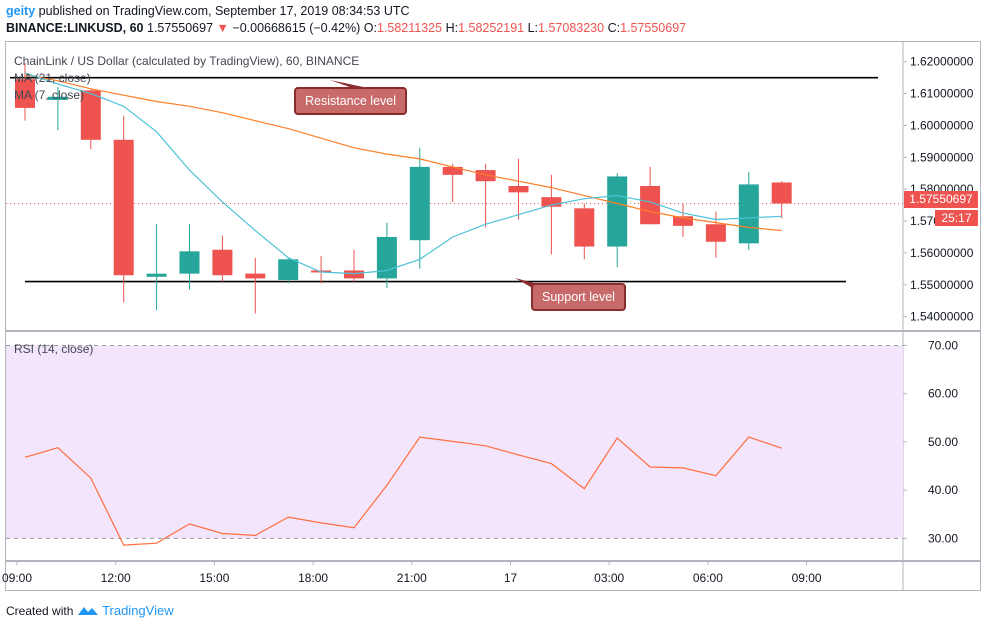 This screenshot has width=987, height=628. I want to click on price-tick-label: 1.56000000, so click(942, 253).